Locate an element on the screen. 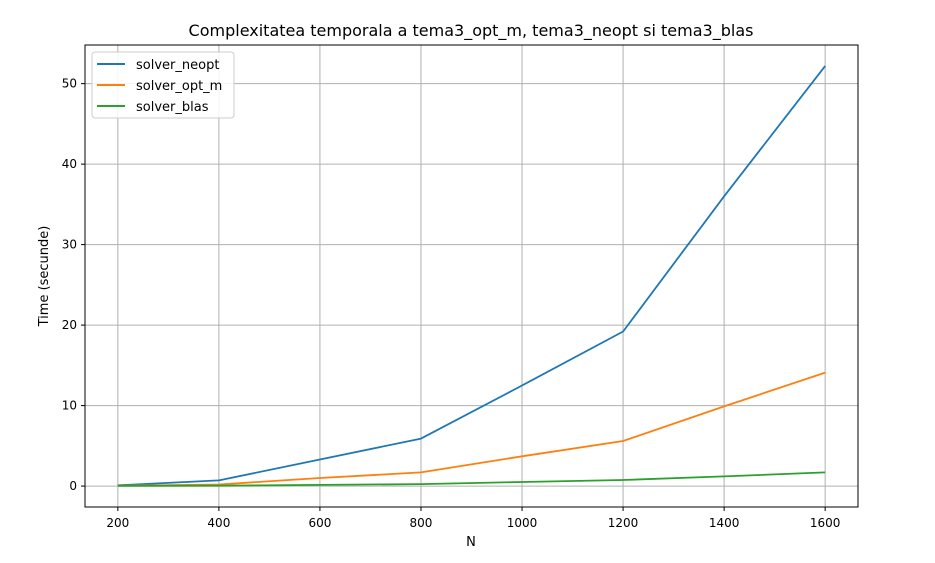  x-tick-label: 1200 is located at coordinates (623, 523).